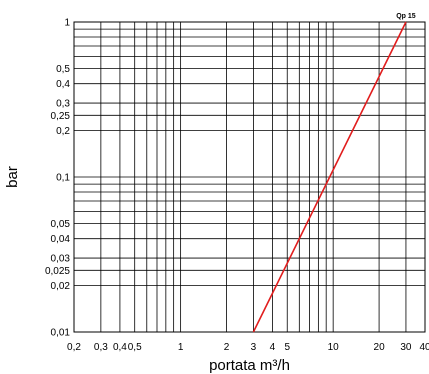 The height and width of the screenshot is (374, 429). I want to click on y-tick-label: 1, so click(67, 23).